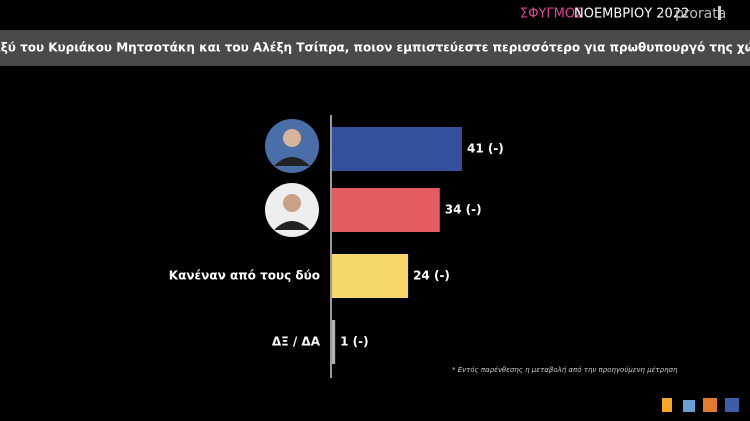 The width and height of the screenshot is (750, 421). What do you see at coordinates (700, 405) in the screenshot?
I see `footer-icons` at bounding box center [700, 405].